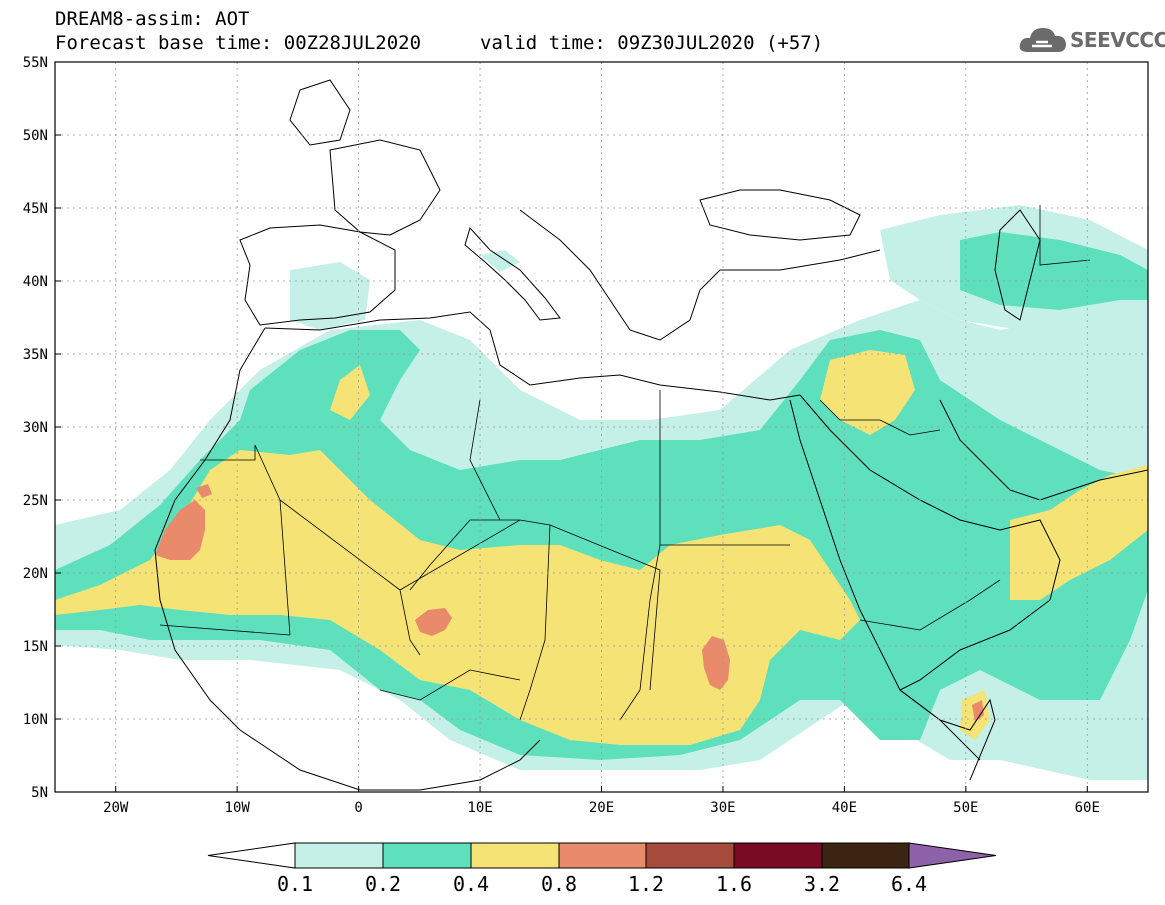 The image size is (1165, 905). I want to click on colorbar-label: 6.4, so click(909, 884).